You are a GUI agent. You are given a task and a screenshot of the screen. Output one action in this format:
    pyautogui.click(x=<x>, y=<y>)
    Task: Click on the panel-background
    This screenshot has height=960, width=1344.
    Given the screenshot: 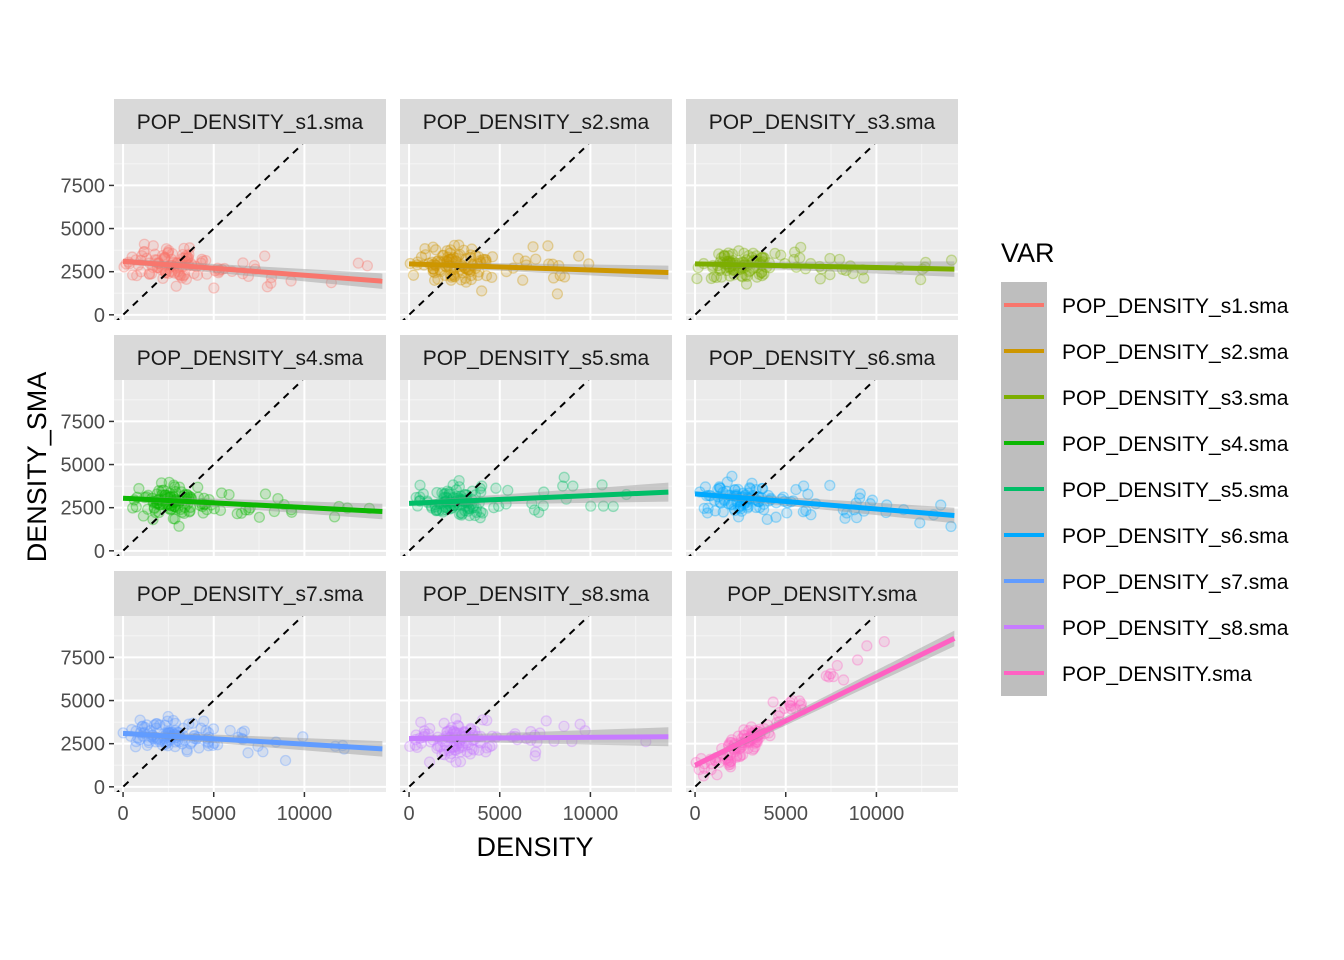 What is the action you would take?
    pyautogui.click(x=536, y=704)
    